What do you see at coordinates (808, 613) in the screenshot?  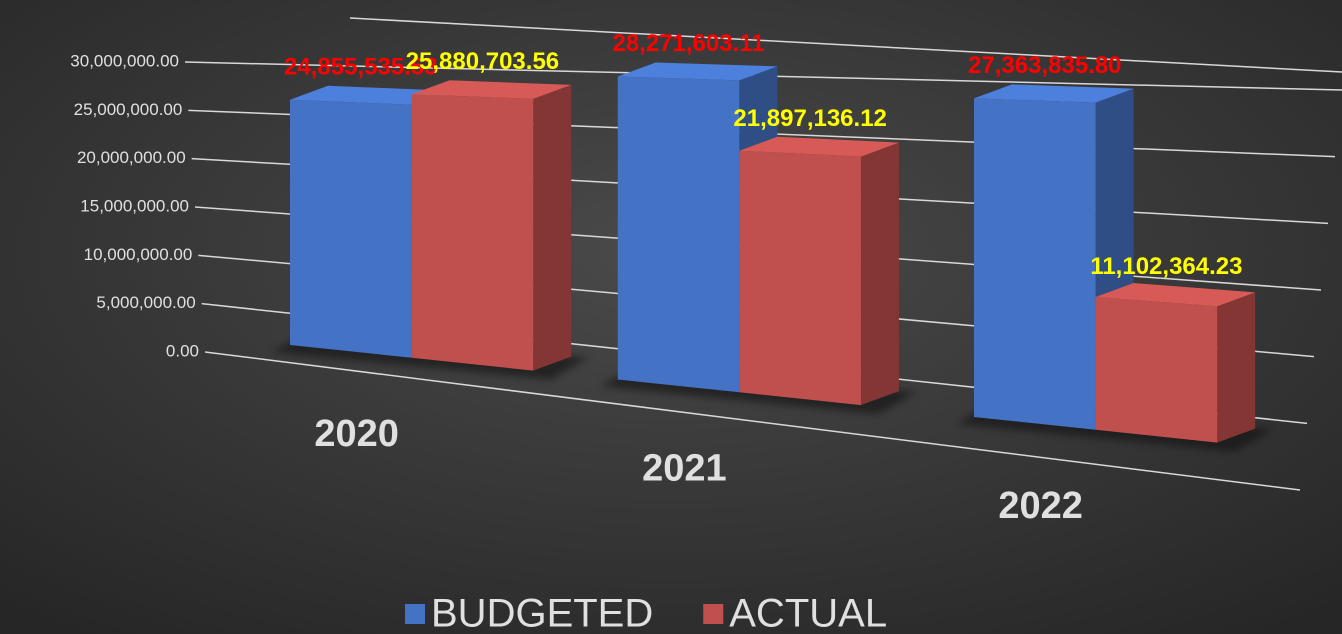 I see `legend-label: ACTUAL` at bounding box center [808, 613].